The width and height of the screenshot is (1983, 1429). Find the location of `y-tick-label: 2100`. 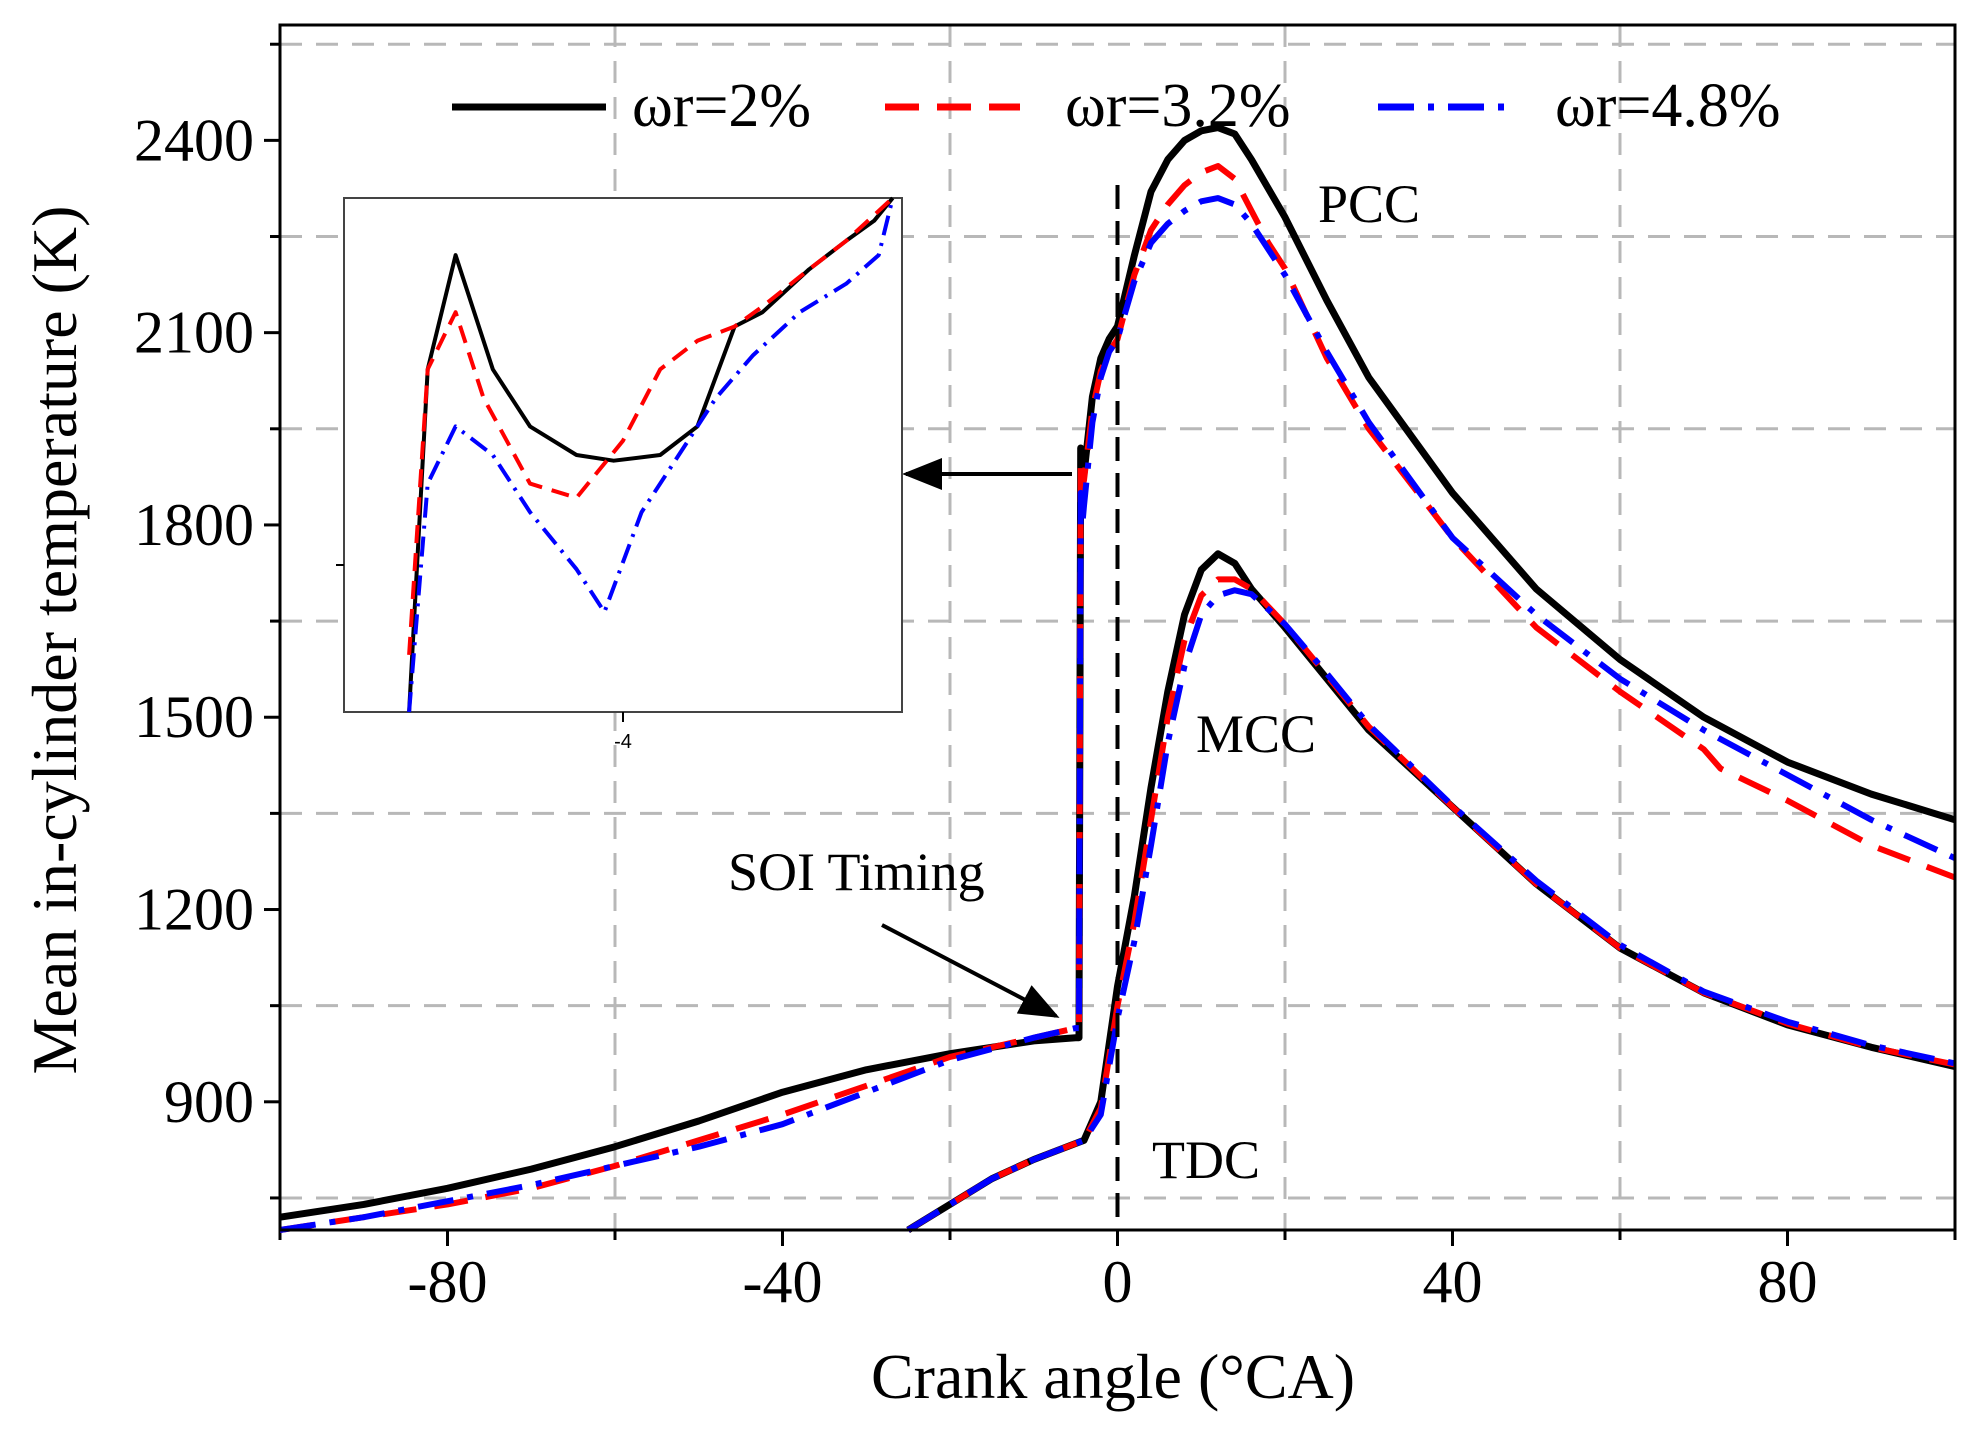

y-tick-label: 2100 is located at coordinates (194, 333).